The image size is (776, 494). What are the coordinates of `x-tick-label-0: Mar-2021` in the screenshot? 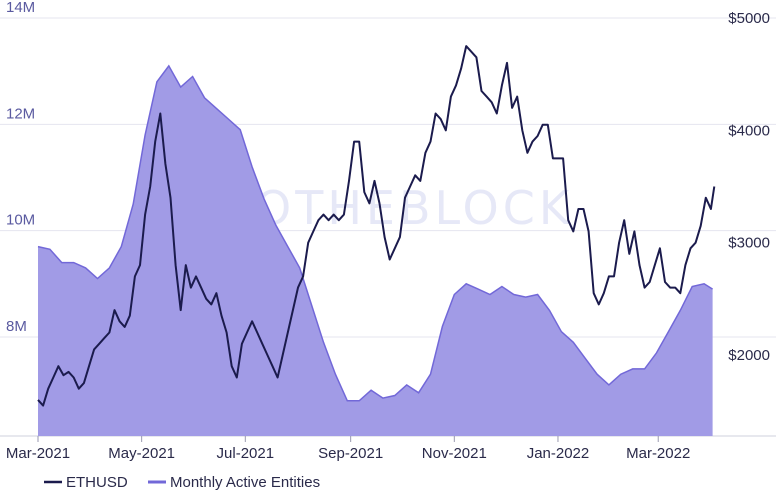 It's located at (38, 453).